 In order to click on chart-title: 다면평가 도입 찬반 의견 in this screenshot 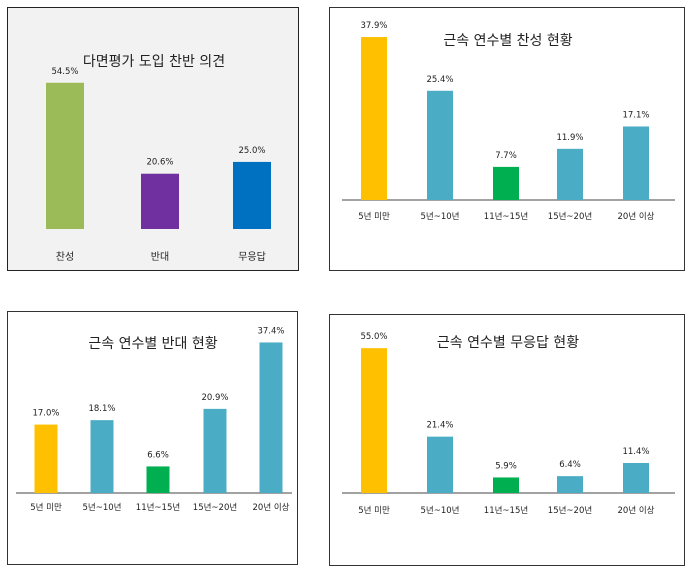, I will do `click(154, 62)`.